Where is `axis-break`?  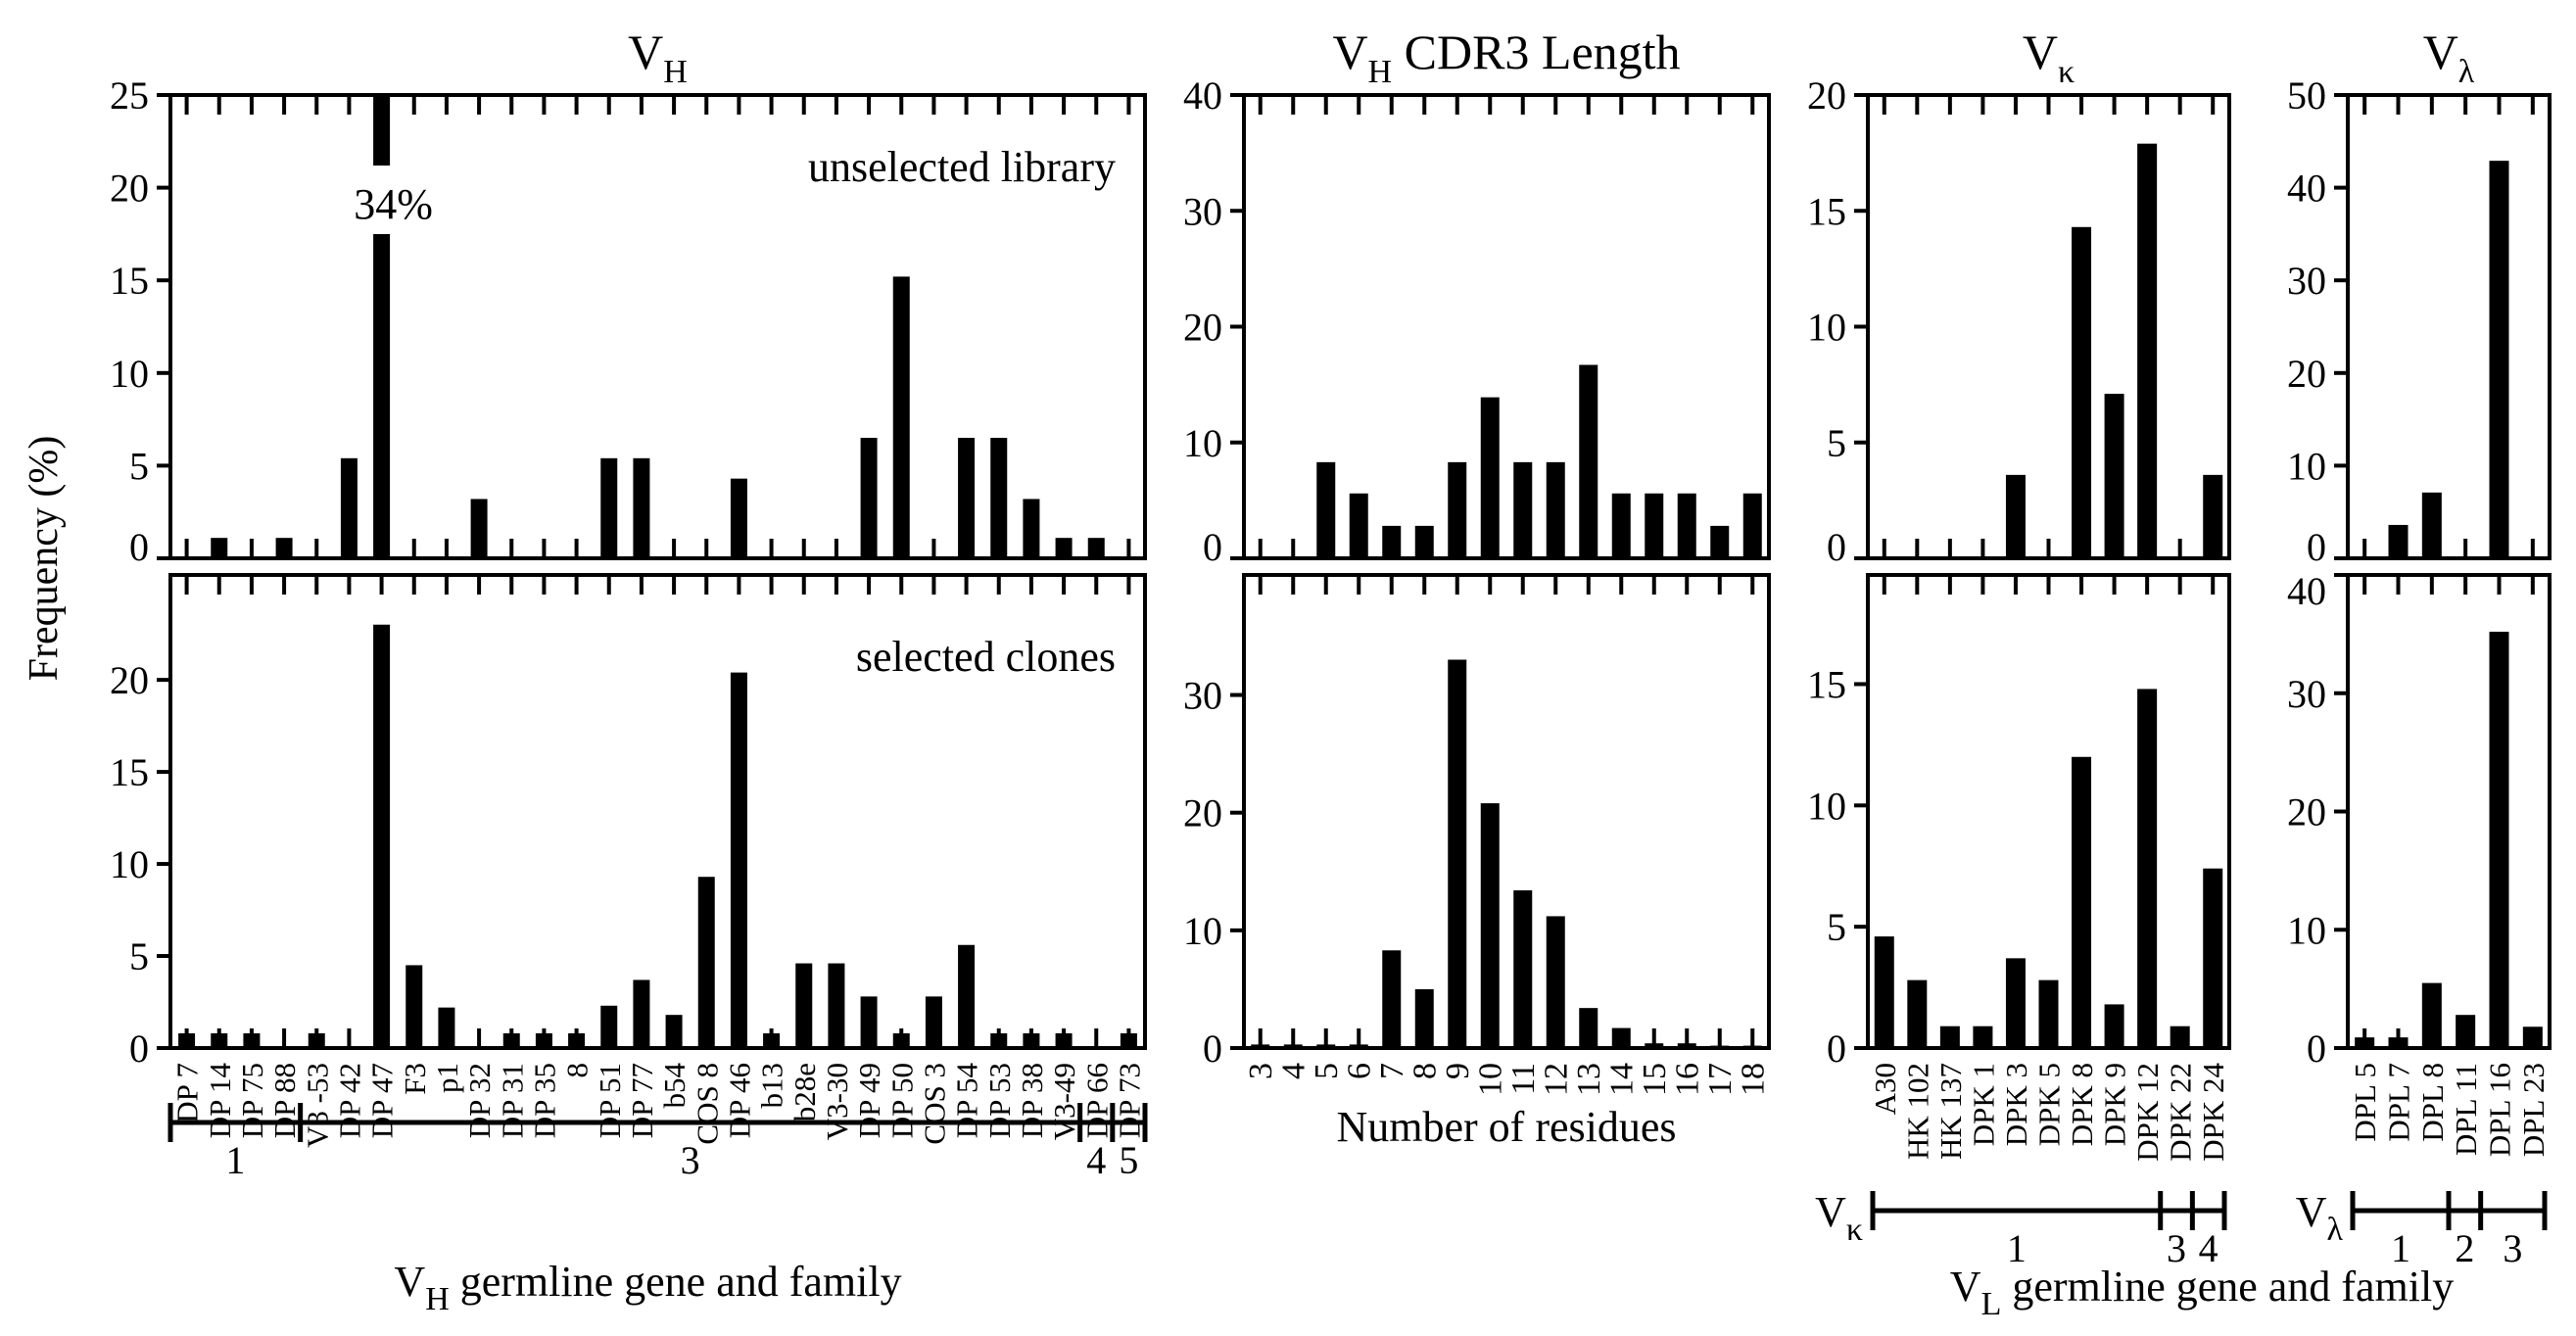 axis-break is located at coordinates (382, 200).